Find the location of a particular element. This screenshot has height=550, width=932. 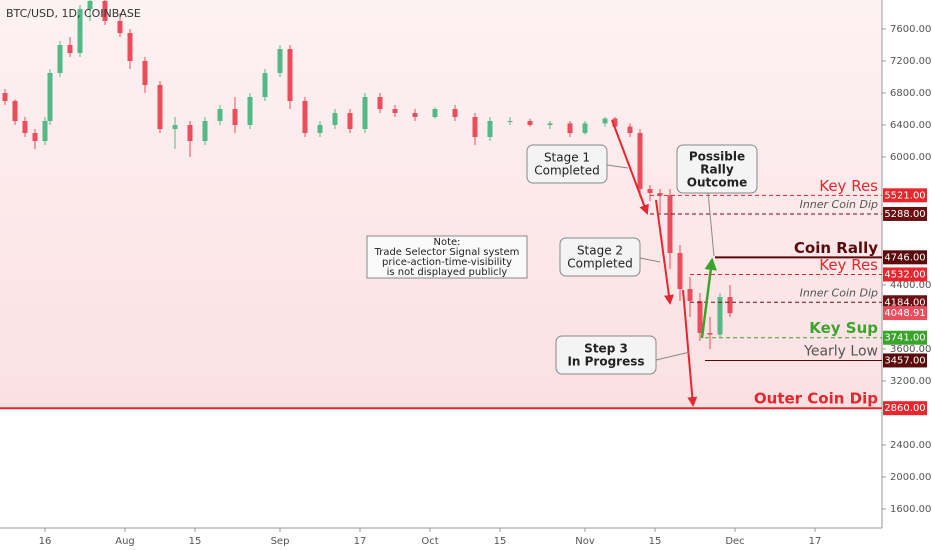

price-tag-label: 4746.00 is located at coordinates (904, 257).